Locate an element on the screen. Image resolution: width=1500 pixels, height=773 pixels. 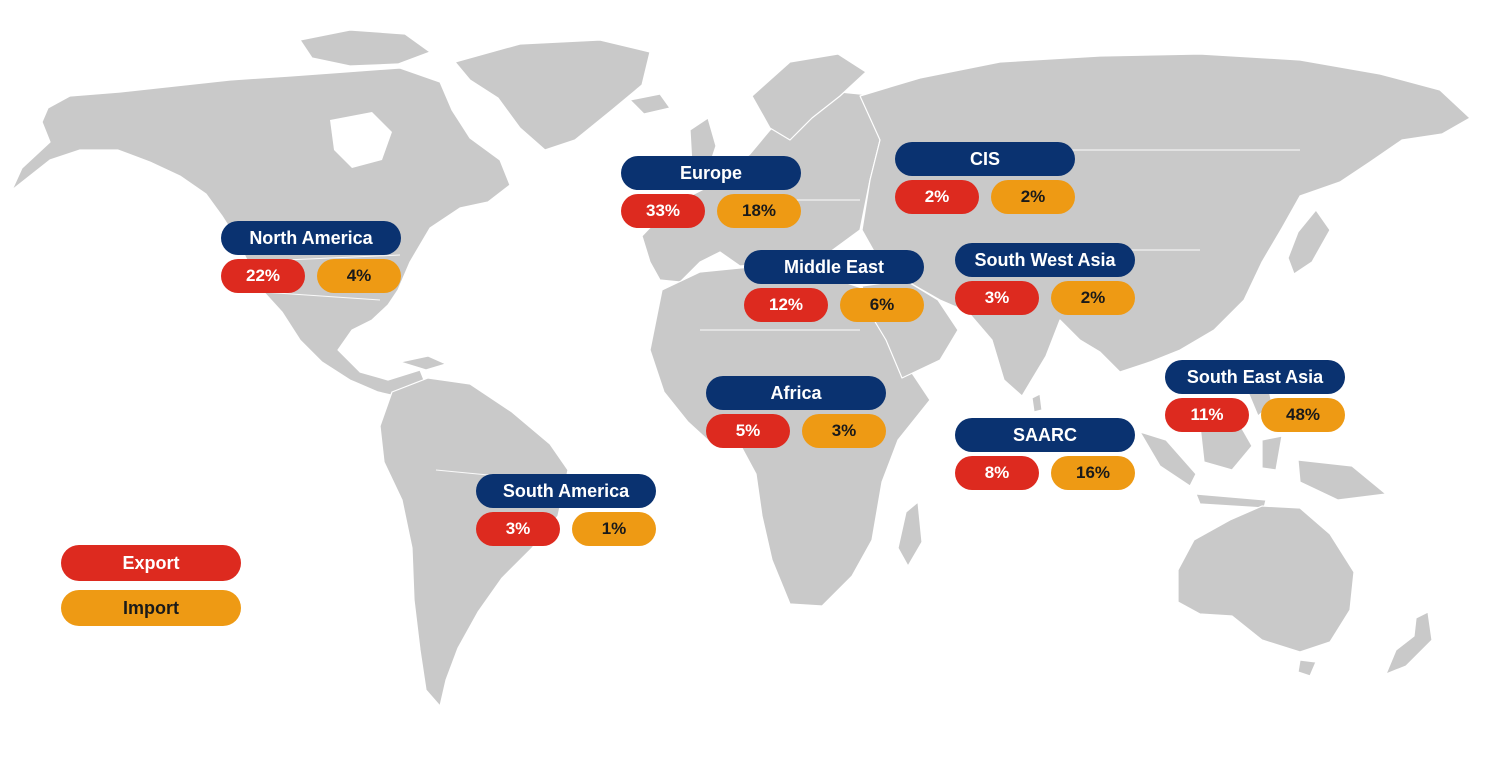
south-america-landmass is located at coordinates (474, 542).